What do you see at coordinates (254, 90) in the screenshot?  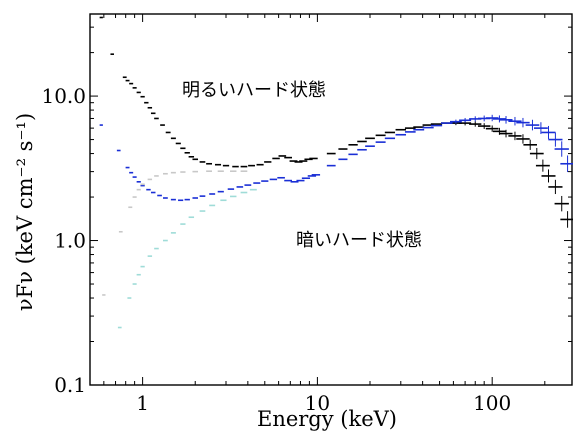 I see `annotation-bright-hard: 明るいハード状態` at bounding box center [254, 90].